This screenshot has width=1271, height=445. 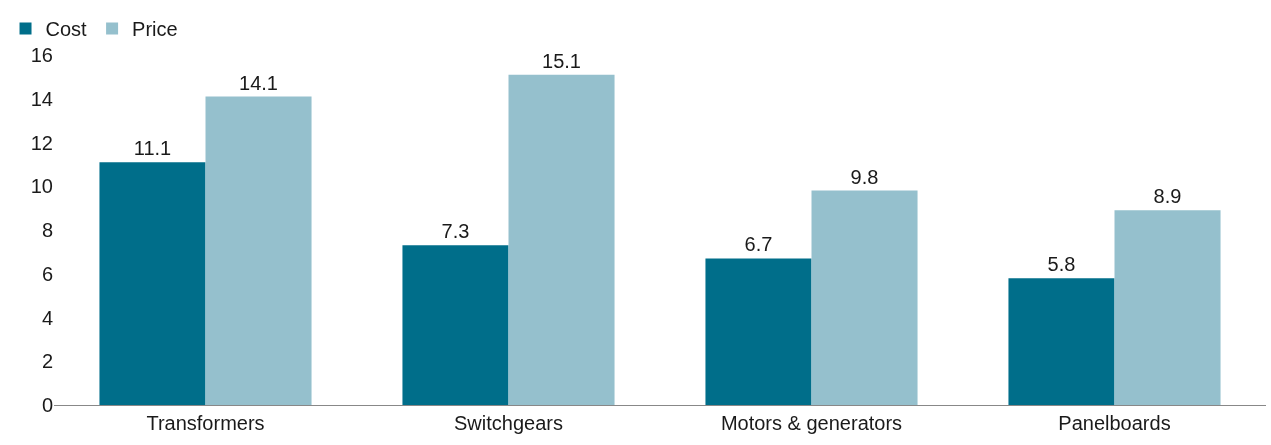 What do you see at coordinates (258, 82) in the screenshot?
I see `data-label: 14.1` at bounding box center [258, 82].